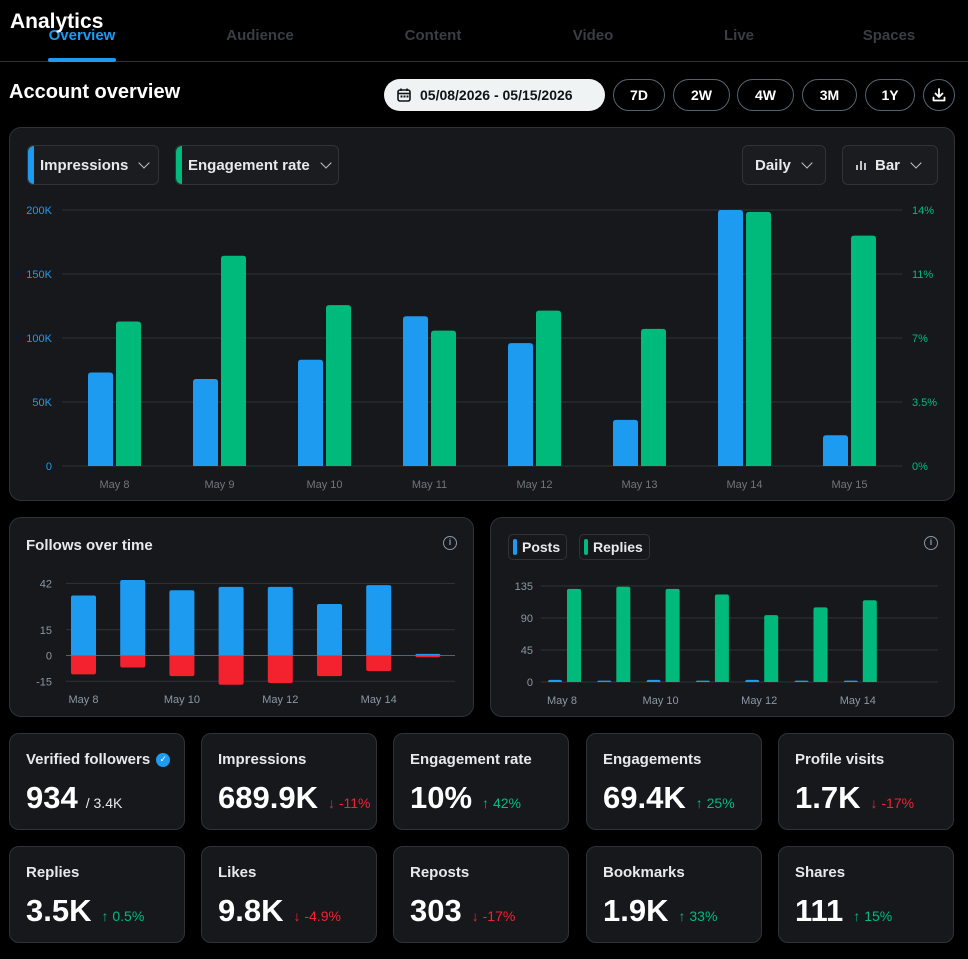 Image resolution: width=968 pixels, height=959 pixels. I want to click on stat-label: Replies, so click(53, 872).